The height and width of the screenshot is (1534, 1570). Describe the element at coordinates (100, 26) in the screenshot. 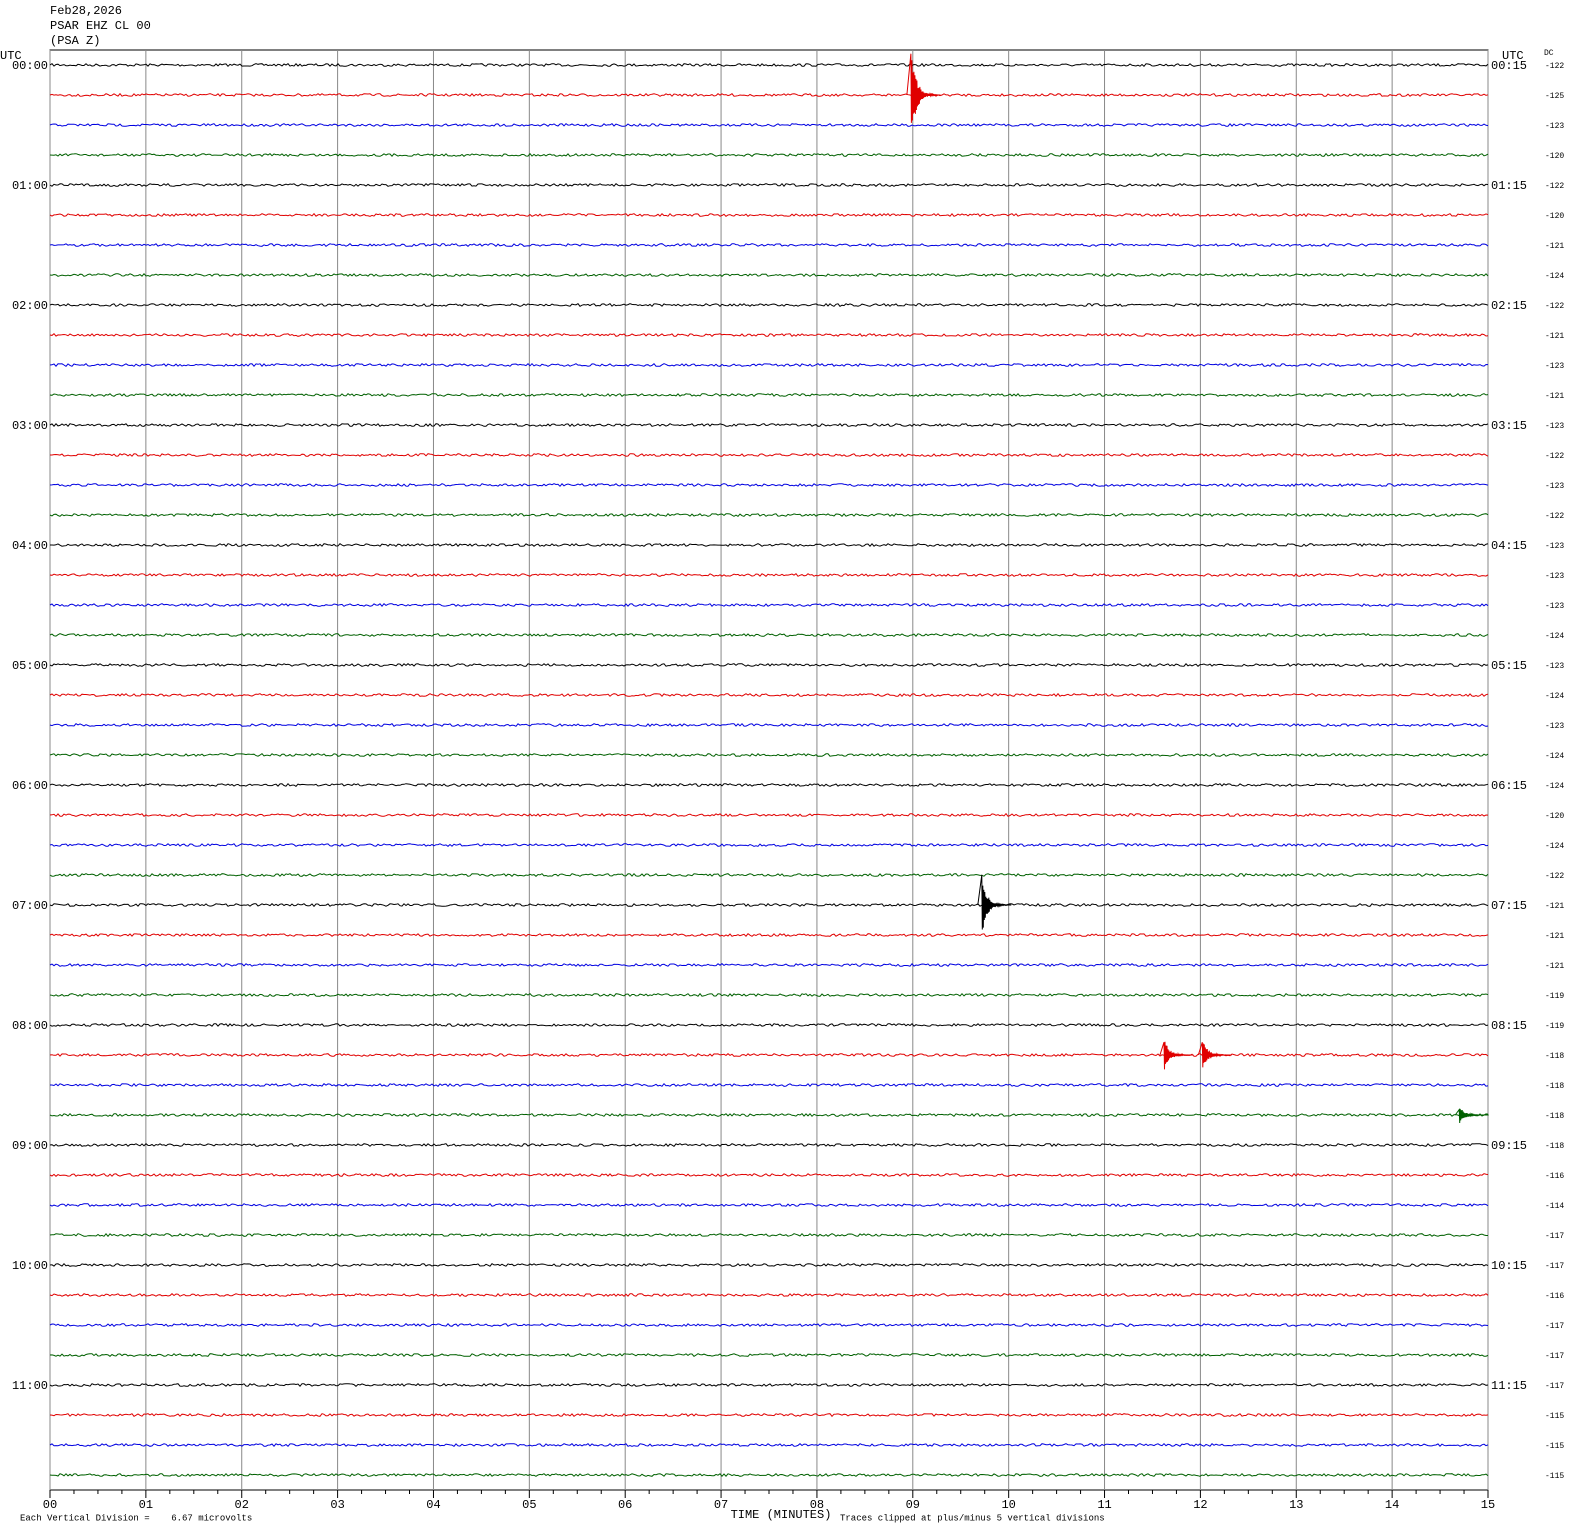

I see `title-line: PSAR EHZ CL 00` at that location.